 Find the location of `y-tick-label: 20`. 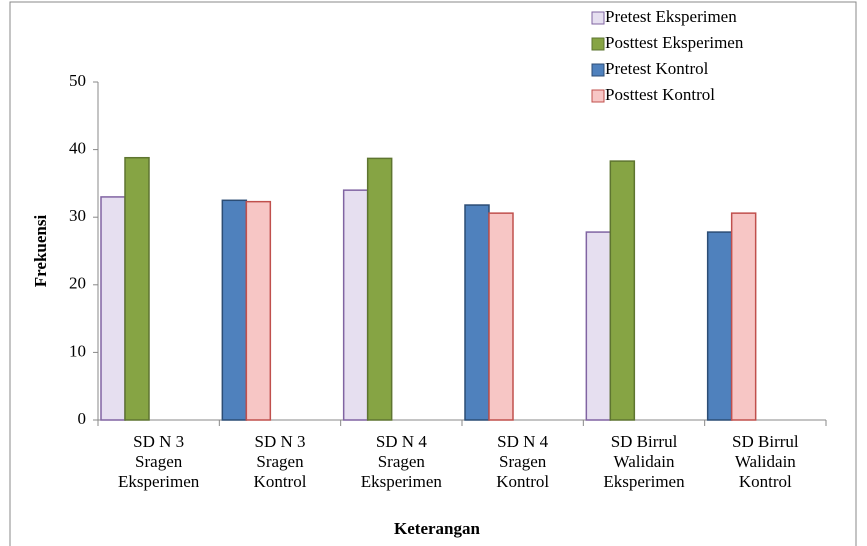

y-tick-label: 20 is located at coordinates (77, 283).